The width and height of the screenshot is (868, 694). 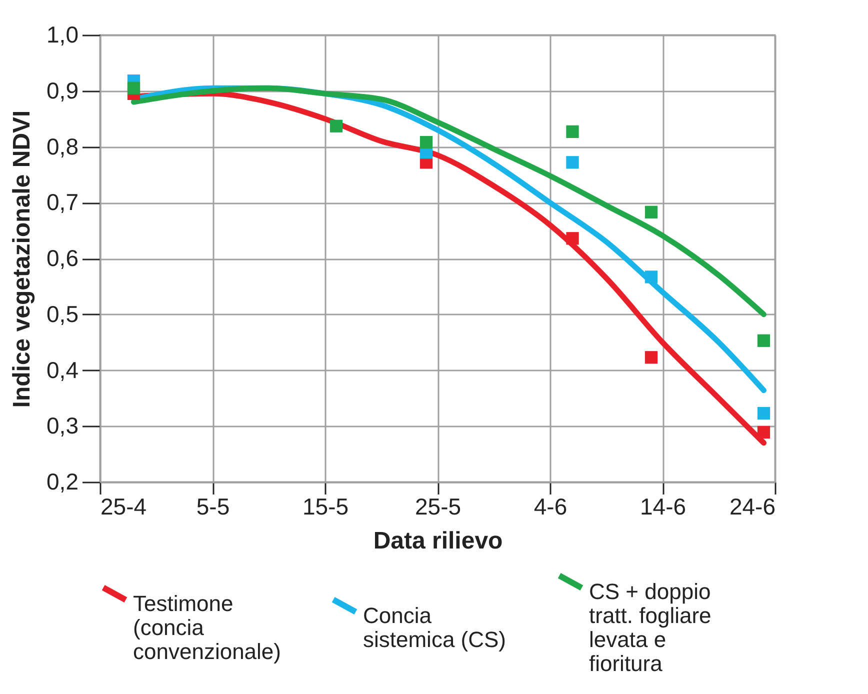 I want to click on x-axis-title: Data rilievo, so click(x=438, y=541).